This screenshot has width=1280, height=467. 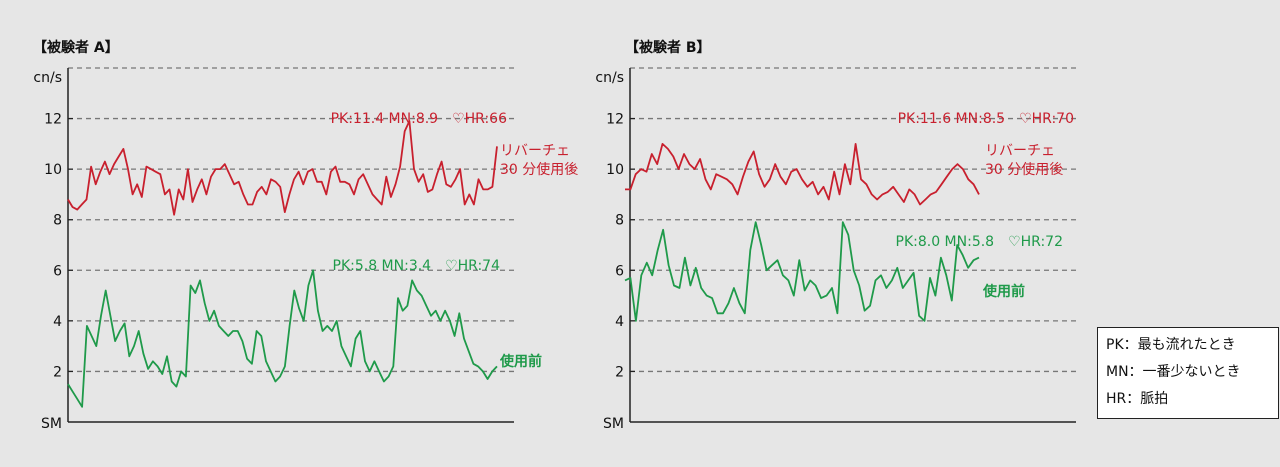 I want to click on chart-a-y-axis-label: cn/s, so click(x=47, y=78).